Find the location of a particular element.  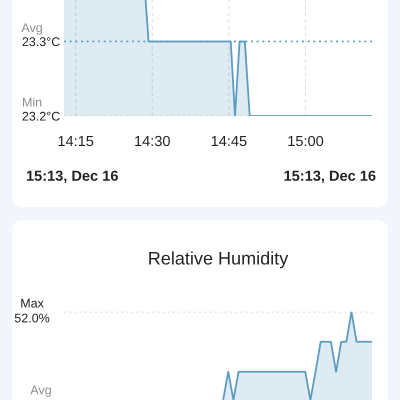

ref-line-label: Min is located at coordinates (32, 101).